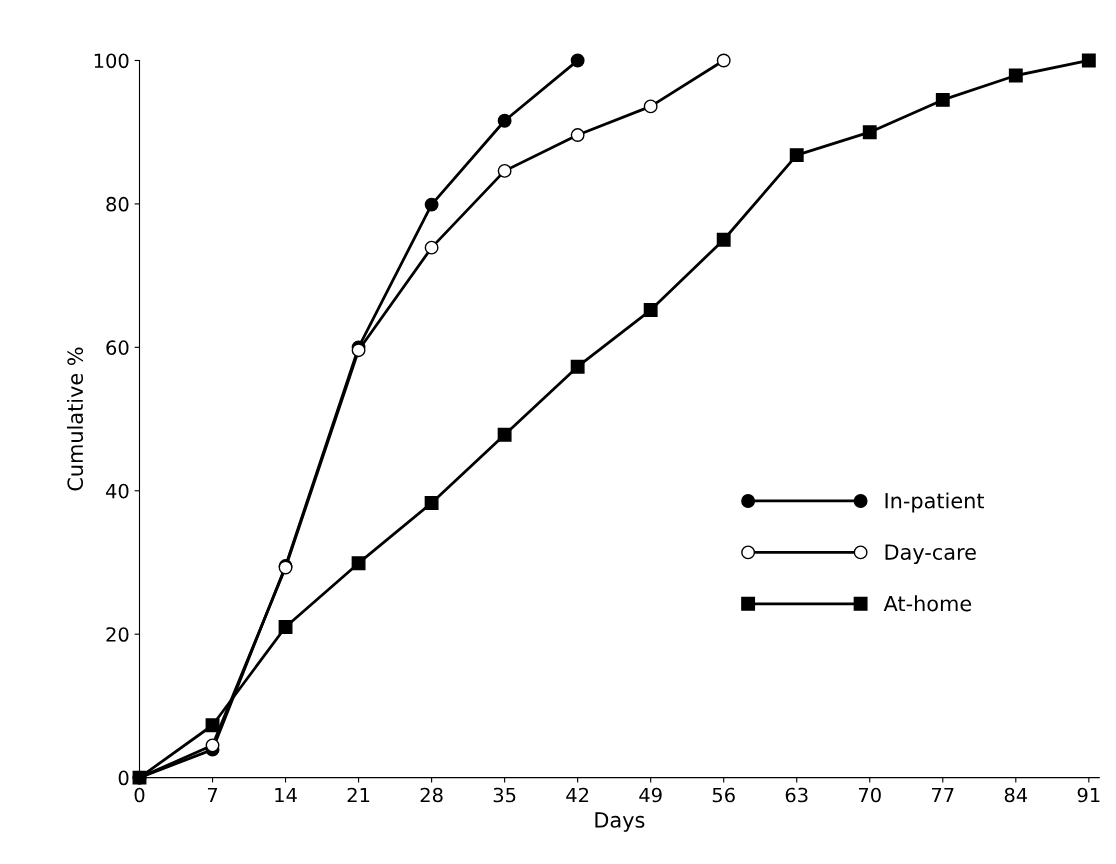 This screenshot has height=864, width=1116. What do you see at coordinates (117, 491) in the screenshot?
I see `y-tick-label: 40` at bounding box center [117, 491].